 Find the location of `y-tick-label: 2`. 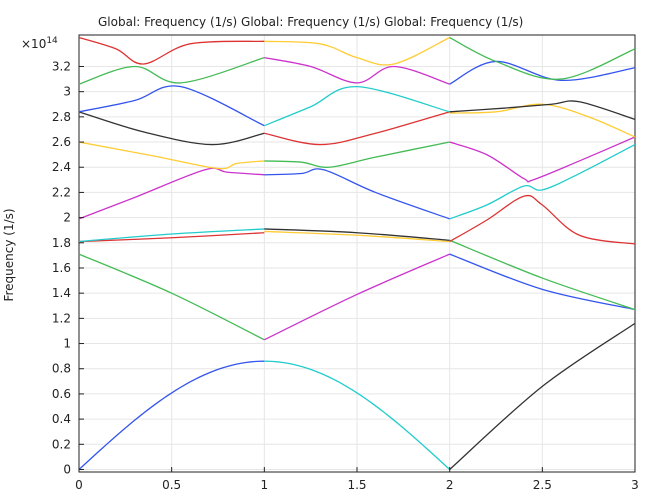

y-tick-label: 2 is located at coordinates (67, 218).